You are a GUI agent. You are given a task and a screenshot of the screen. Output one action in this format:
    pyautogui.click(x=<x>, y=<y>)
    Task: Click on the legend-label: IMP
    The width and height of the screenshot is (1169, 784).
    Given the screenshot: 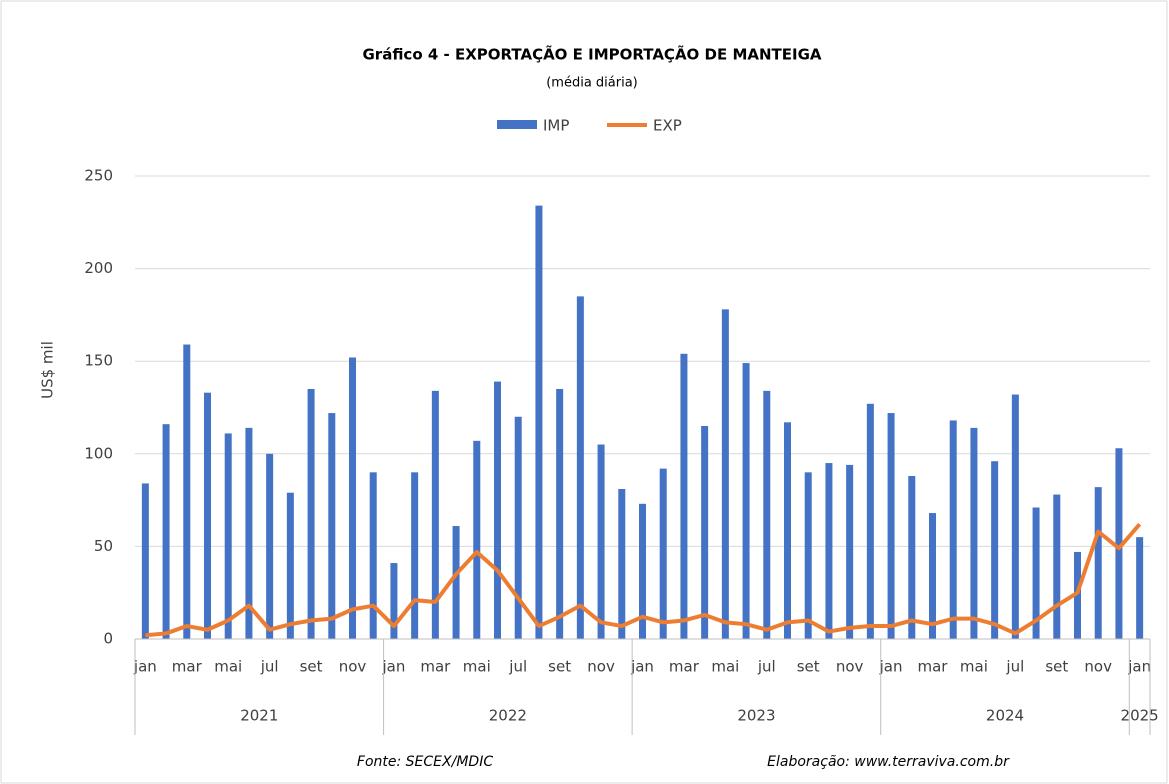 What is the action you would take?
    pyautogui.click(x=556, y=126)
    